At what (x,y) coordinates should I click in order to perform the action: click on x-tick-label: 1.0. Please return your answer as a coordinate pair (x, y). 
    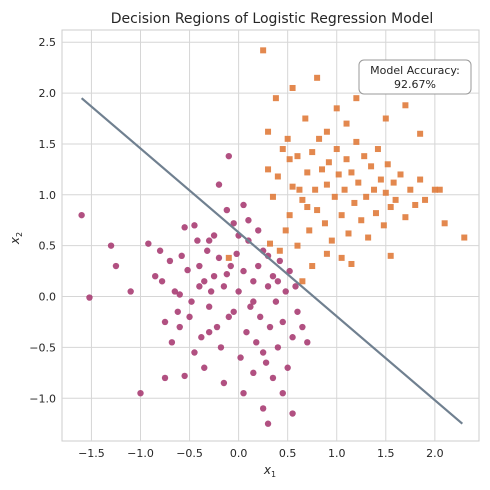
    Looking at the image, I should click on (337, 453).